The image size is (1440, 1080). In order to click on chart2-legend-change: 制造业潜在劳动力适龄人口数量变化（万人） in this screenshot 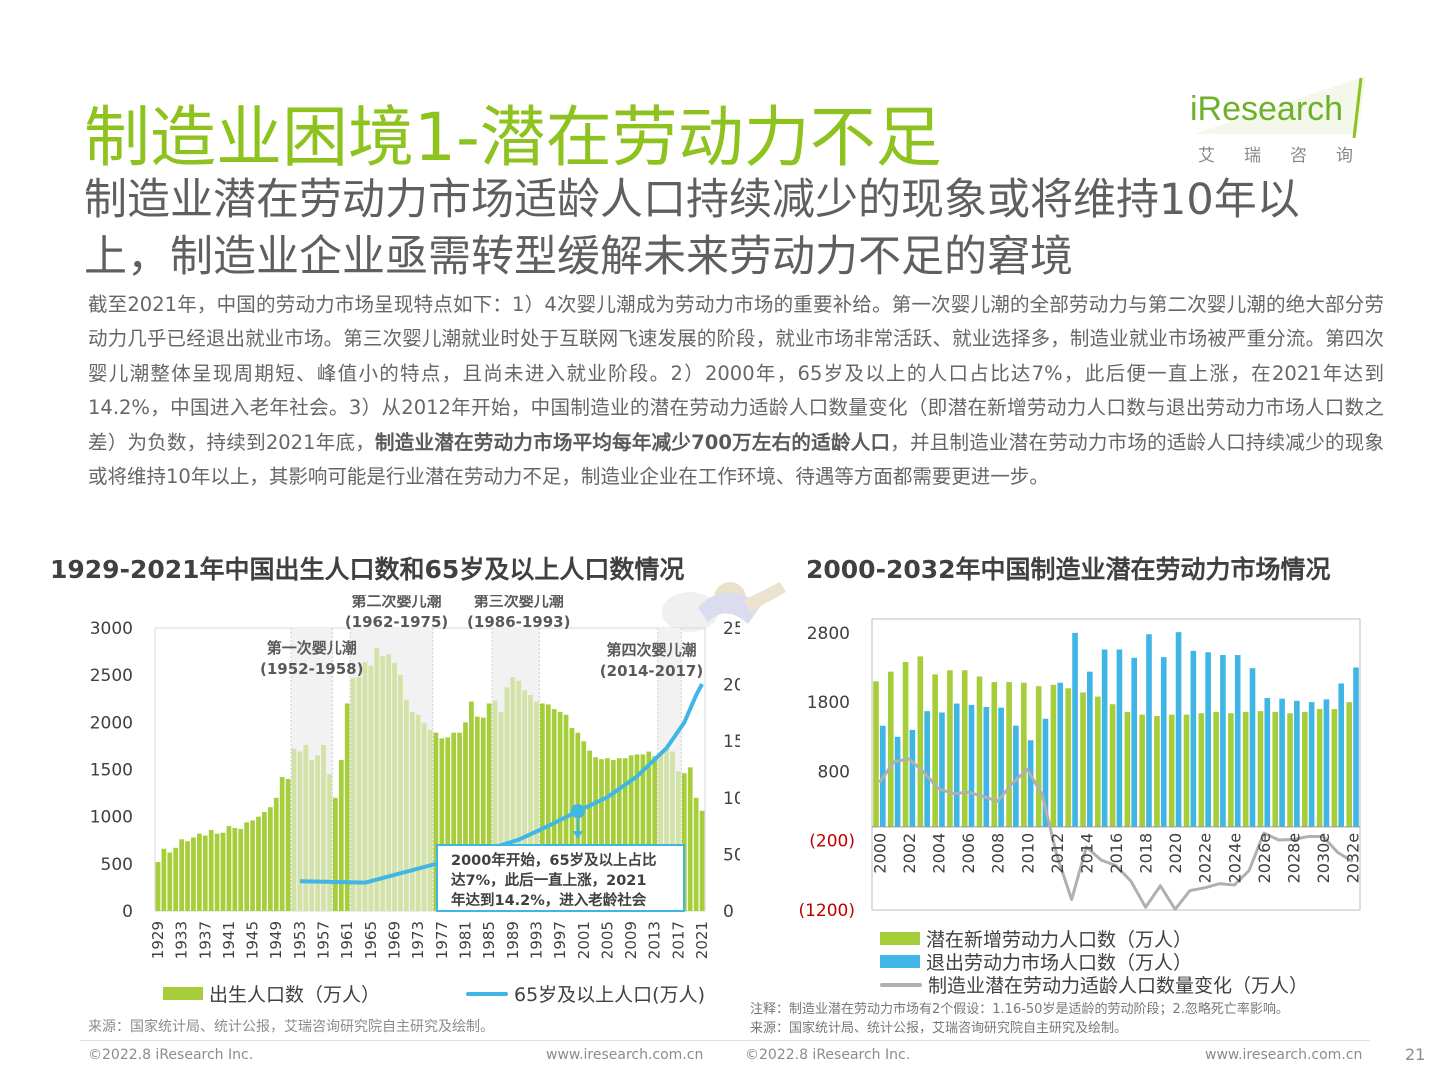, I will do `click(1094, 984)`.